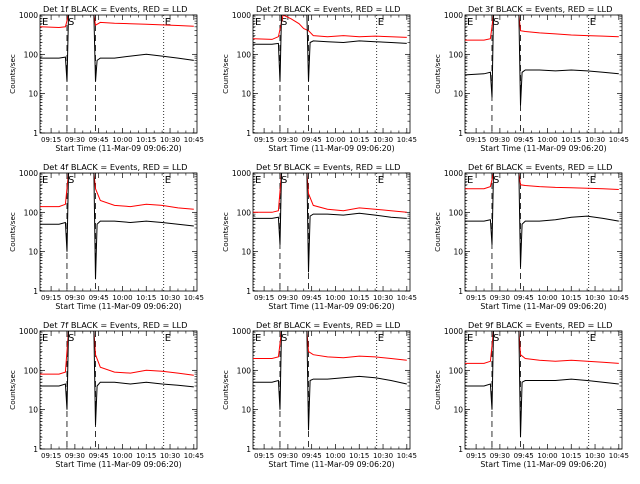 The image size is (640, 484). Describe the element at coordinates (115, 167) in the screenshot. I see `panel-title: Det 4f BLACK = Events, RED = LLD` at that location.